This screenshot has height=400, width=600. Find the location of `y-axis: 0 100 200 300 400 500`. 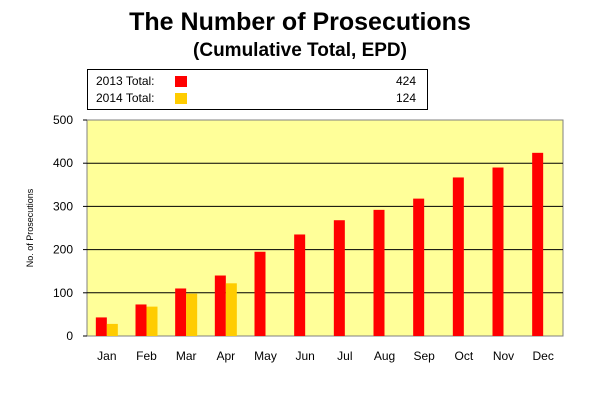

y-axis: 0 100 200 300 400 500 is located at coordinates (70, 228).